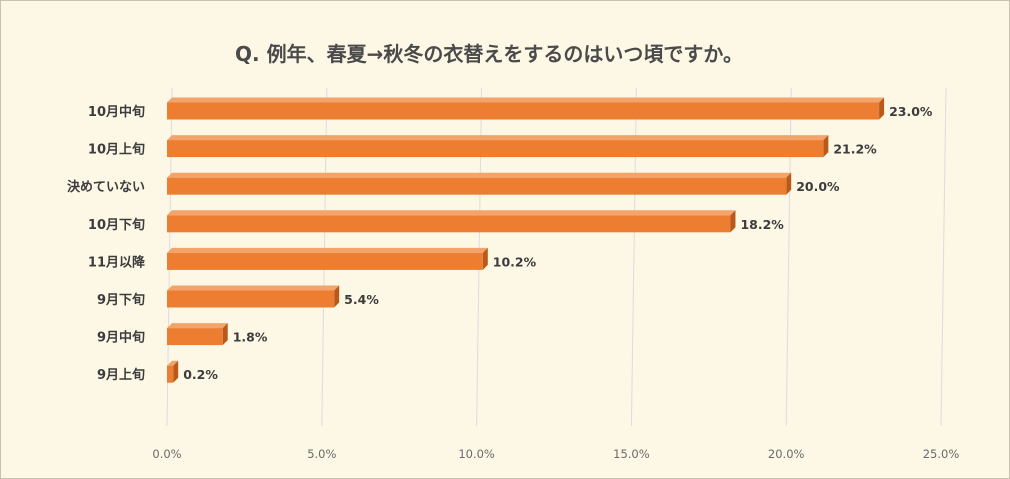 This screenshot has height=479, width=1010. Describe the element at coordinates (116, 150) in the screenshot. I see `category-label: 10月上旬` at that location.